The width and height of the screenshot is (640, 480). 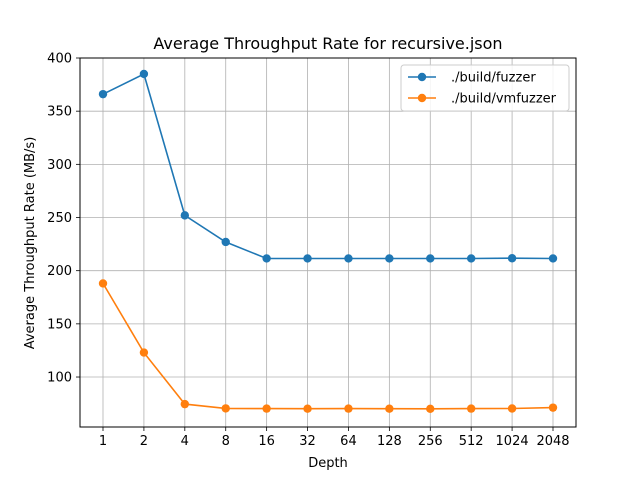 I want to click on y-tick-label: 100, so click(x=59, y=378).